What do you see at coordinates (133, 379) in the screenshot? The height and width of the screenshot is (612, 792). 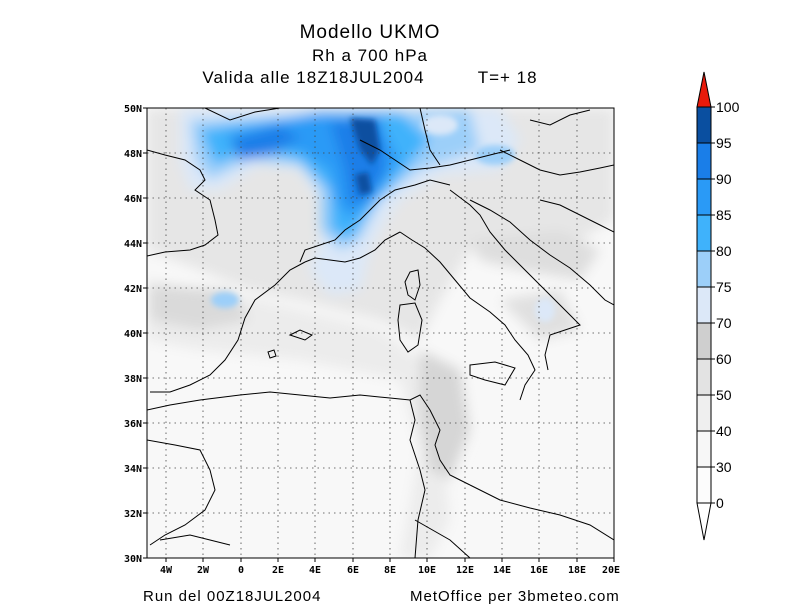 I see `lat-tick-label: 38N` at bounding box center [133, 379].